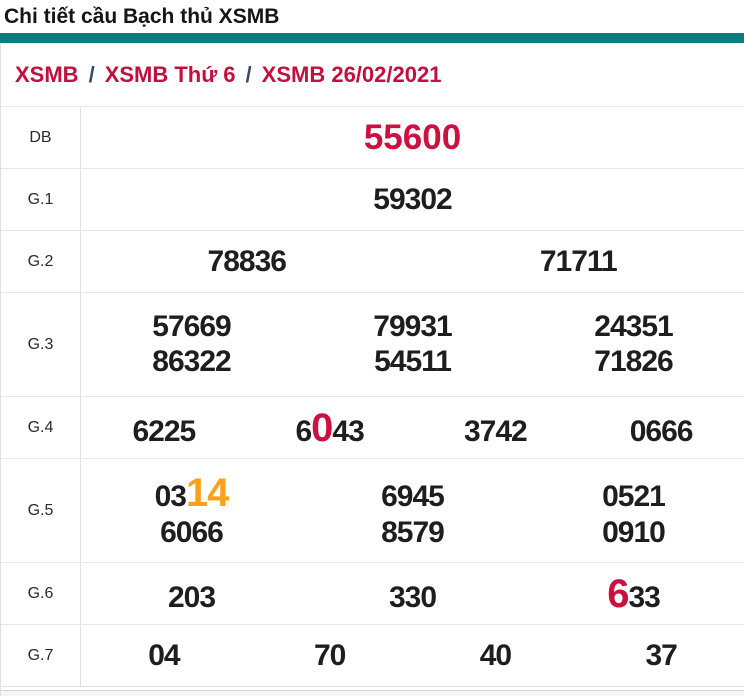 The width and height of the screenshot is (744, 696). I want to click on prize-label-g1: G.1, so click(41, 199).